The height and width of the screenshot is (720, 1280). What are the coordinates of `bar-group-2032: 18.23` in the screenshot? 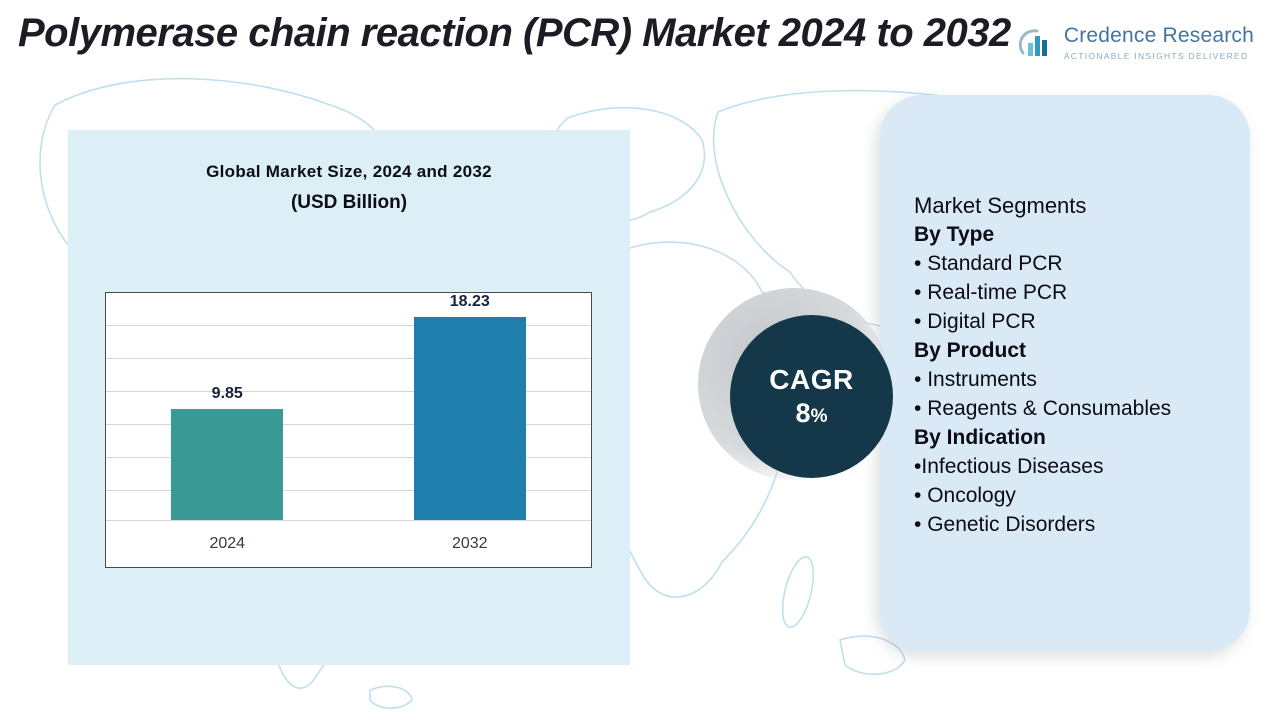 It's located at (470, 406).